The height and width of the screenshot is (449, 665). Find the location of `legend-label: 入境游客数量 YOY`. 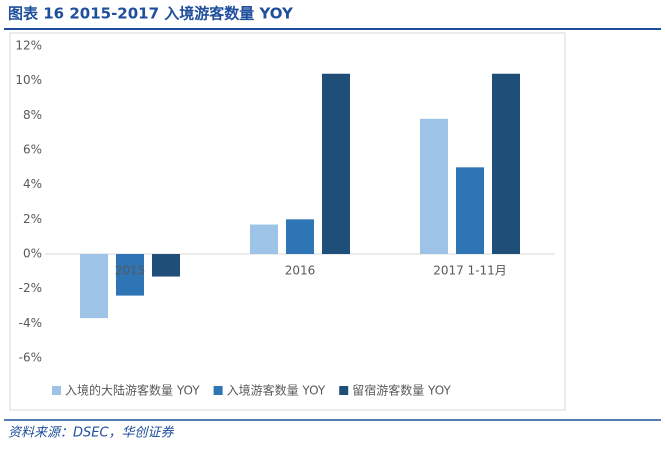

legend-label: 入境游客数量 YOY is located at coordinates (276, 390).